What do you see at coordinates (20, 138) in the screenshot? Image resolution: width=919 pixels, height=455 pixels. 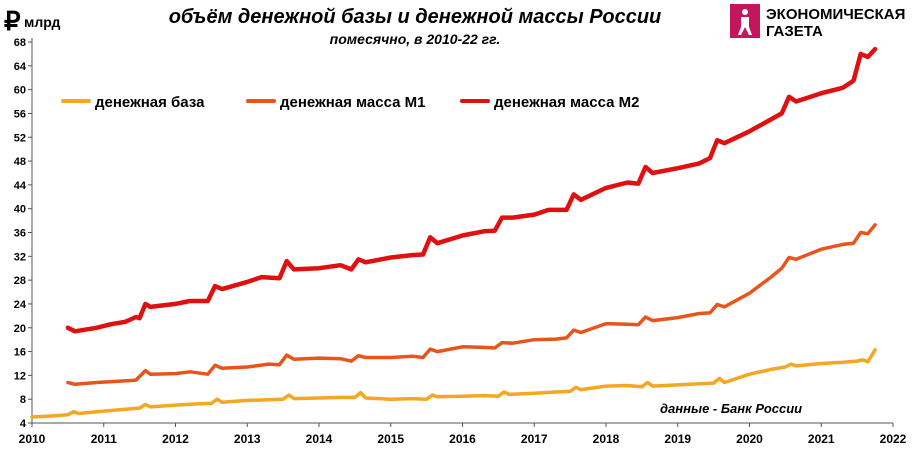 I see `y-tick-label: 52` at bounding box center [20, 138].